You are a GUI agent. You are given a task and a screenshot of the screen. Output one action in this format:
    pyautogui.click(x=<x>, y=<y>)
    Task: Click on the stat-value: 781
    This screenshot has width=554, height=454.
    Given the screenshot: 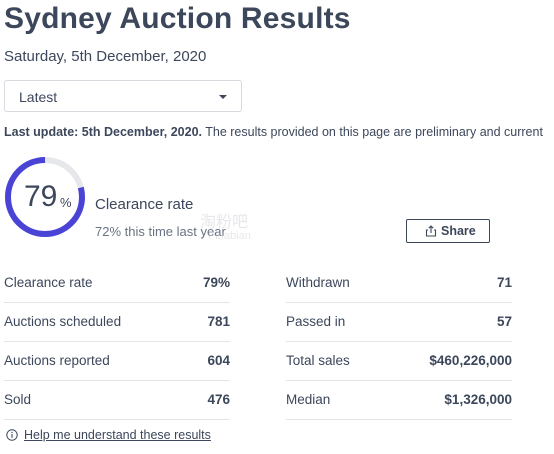 What is the action you would take?
    pyautogui.click(x=218, y=321)
    